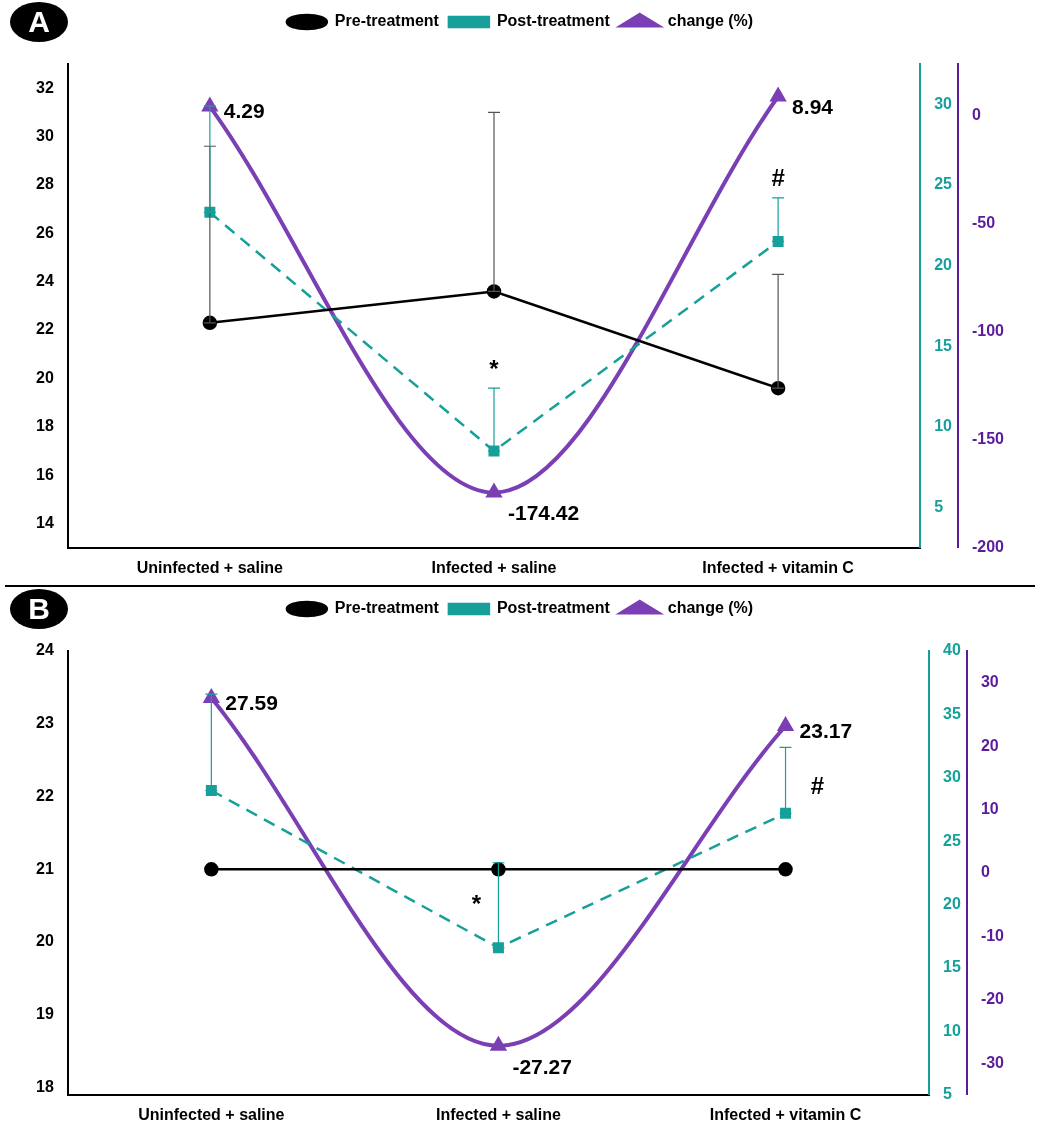  What do you see at coordinates (983, 223) in the screenshot?
I see `y3-tick-label: -50` at bounding box center [983, 223].